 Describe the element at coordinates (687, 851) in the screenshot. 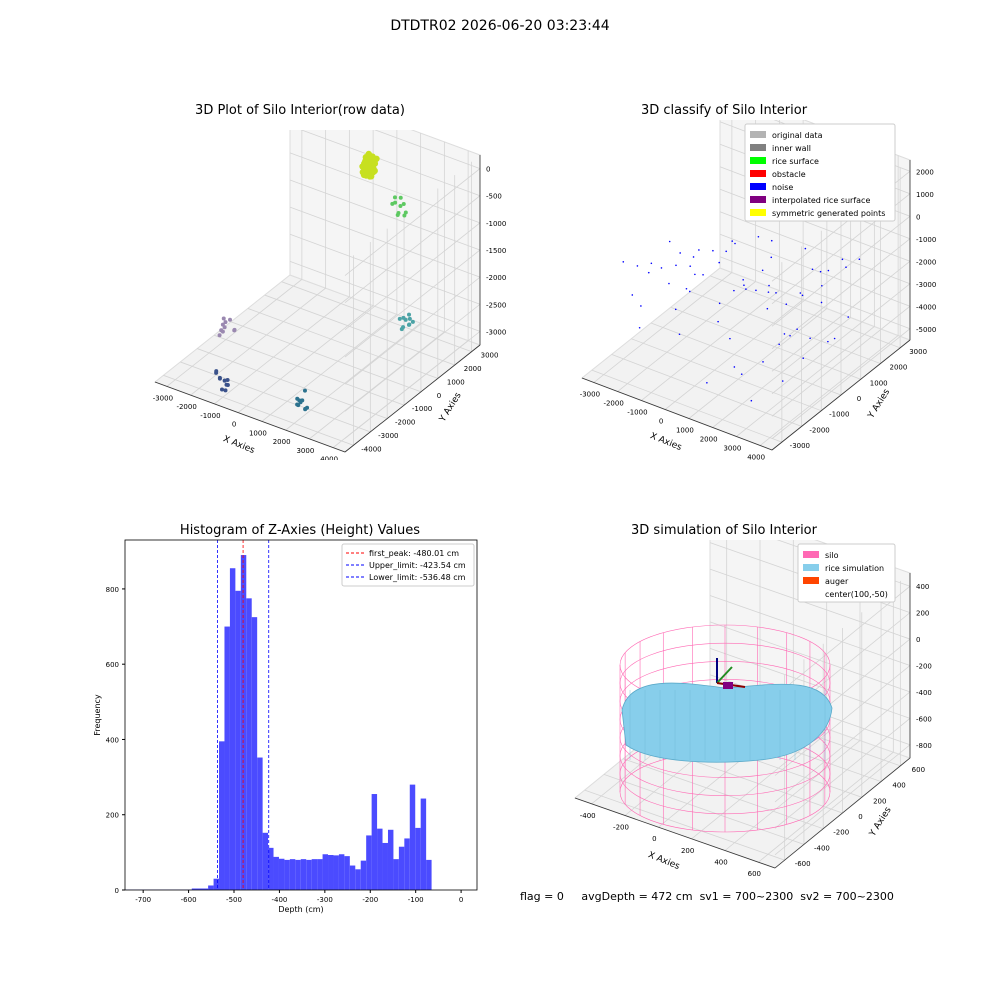

I see `x-tick-label: 200` at that location.